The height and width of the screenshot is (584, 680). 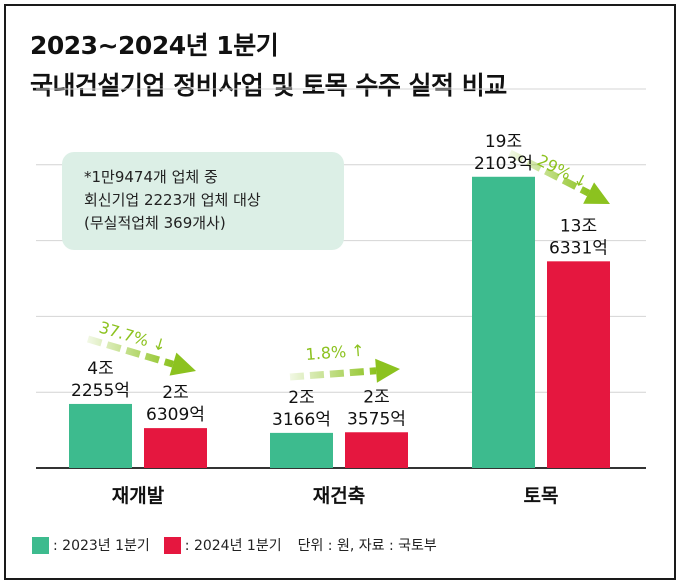 What do you see at coordinates (358, 351) in the screenshot?
I see `change-direction-icon: ↑` at bounding box center [358, 351].